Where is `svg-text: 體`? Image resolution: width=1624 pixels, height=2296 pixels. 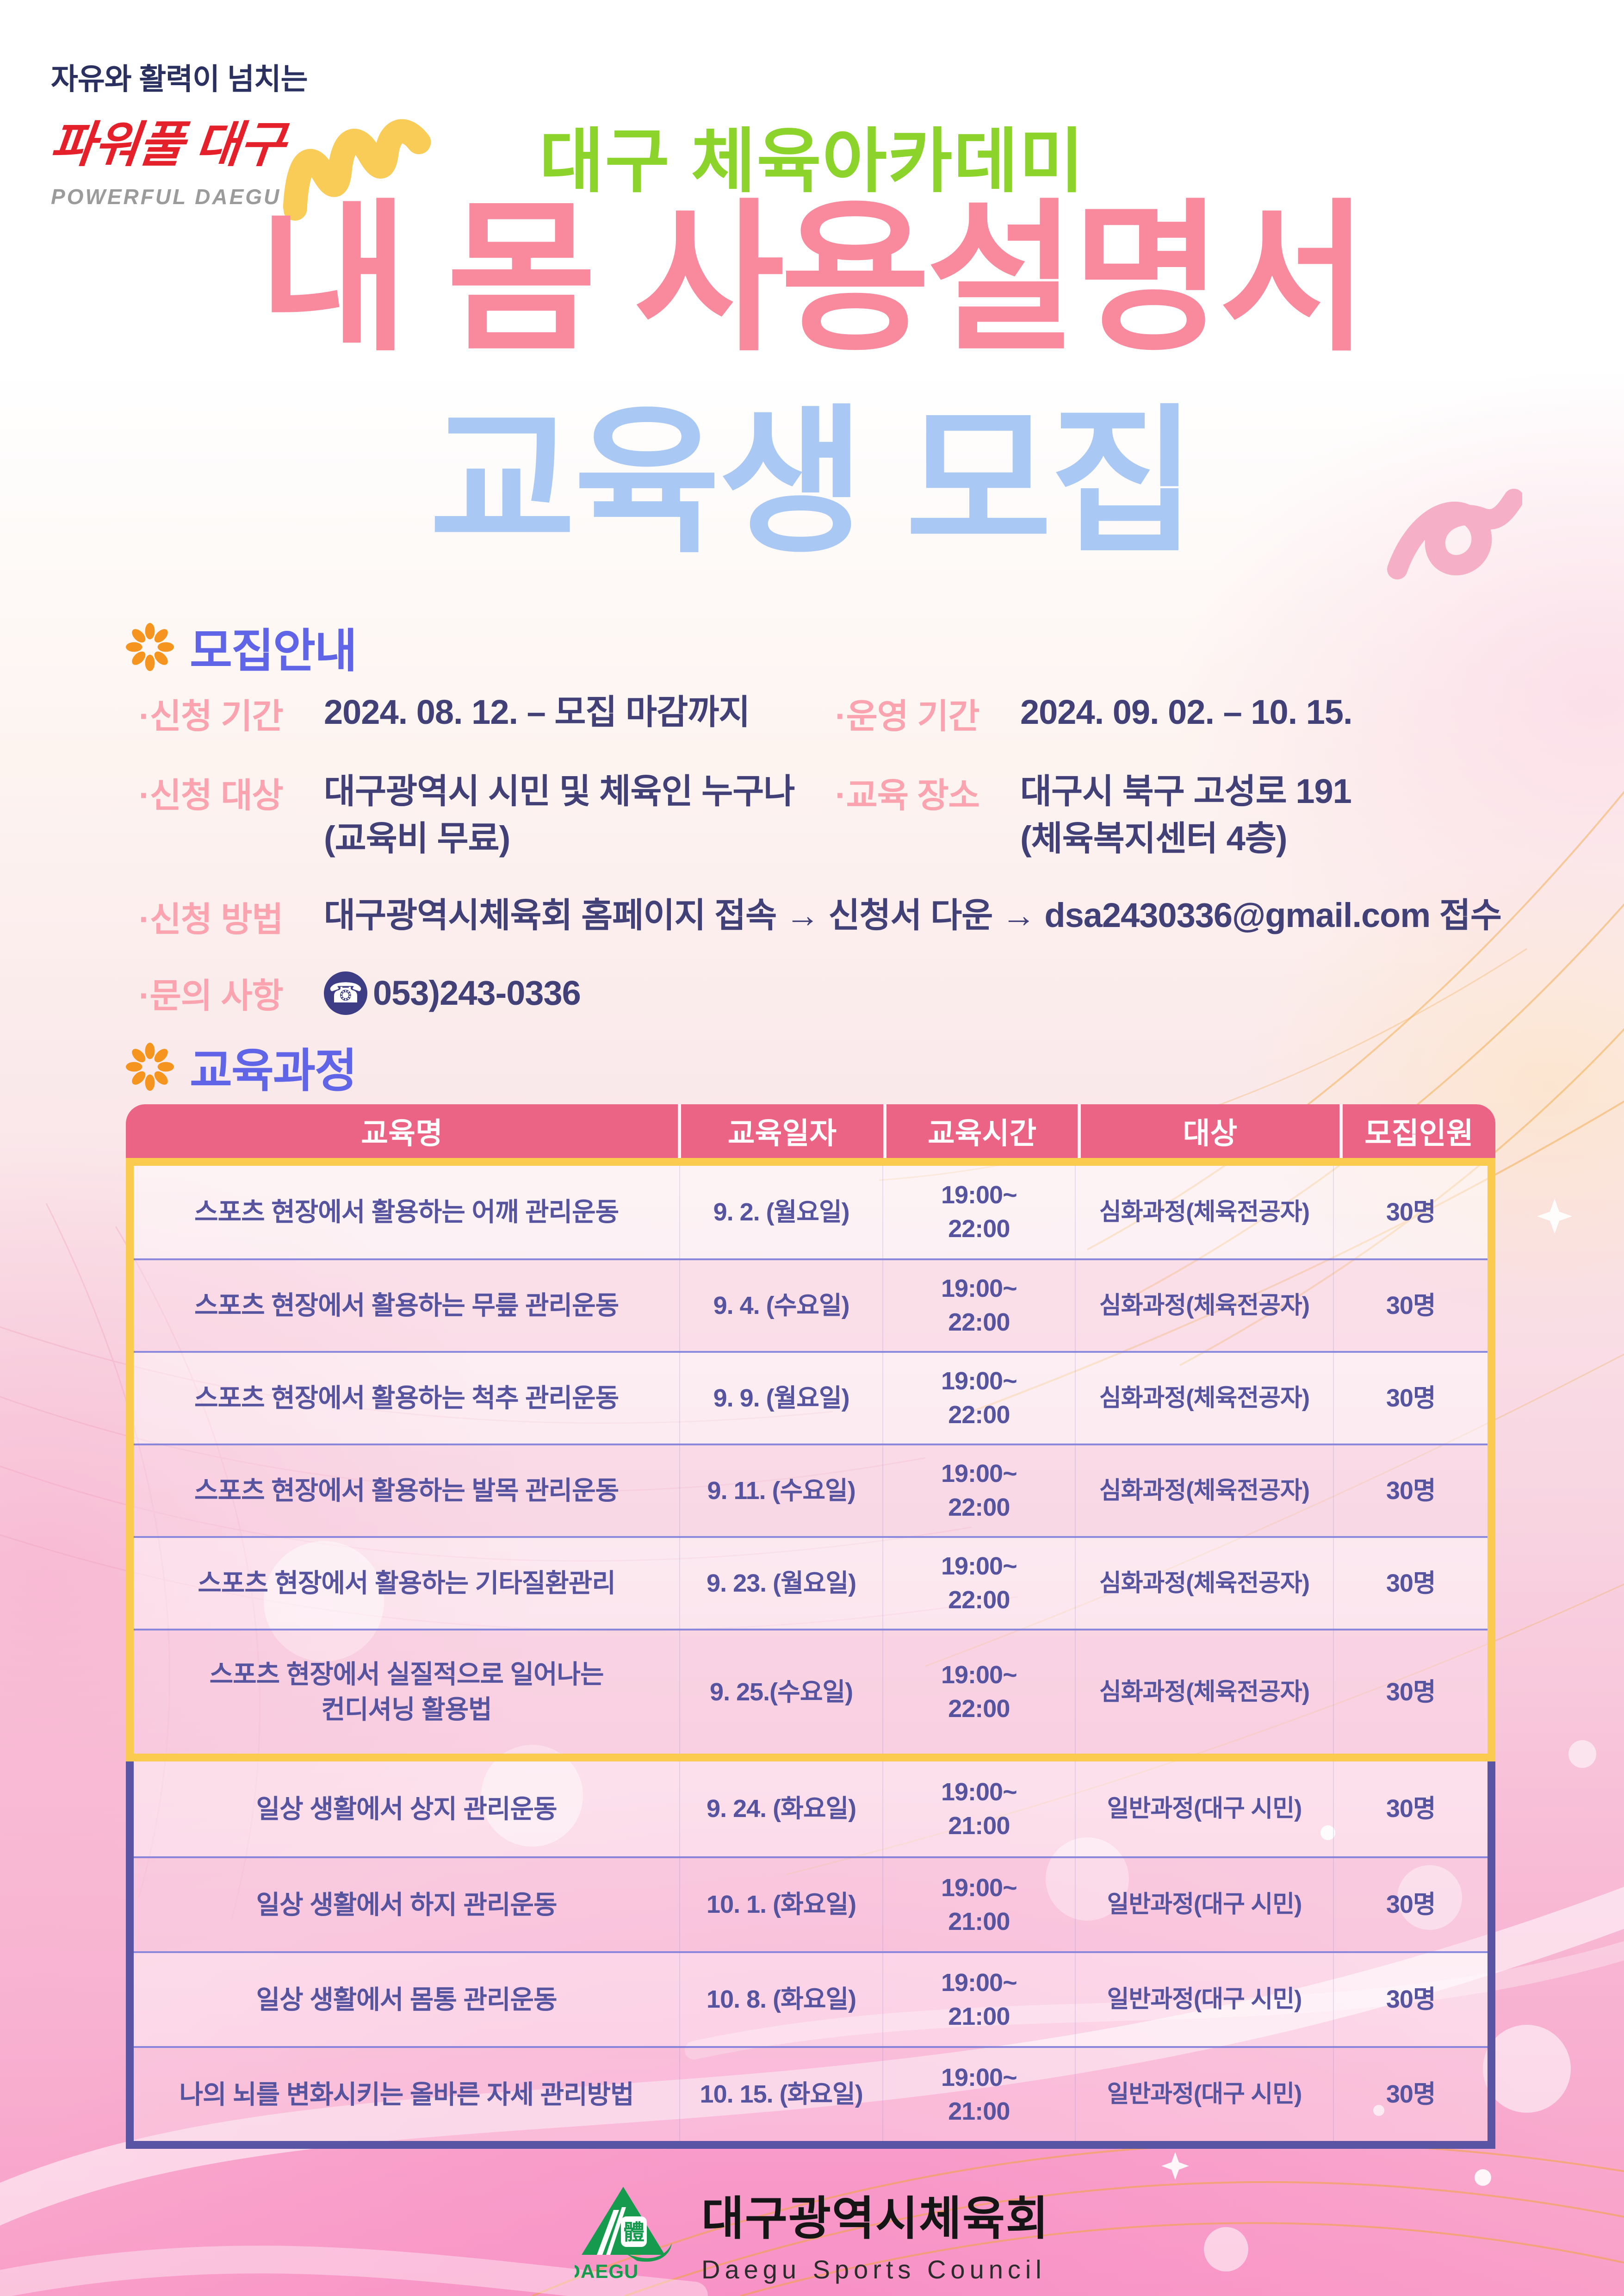
svg-text: 體 is located at coordinates (634, 2232).